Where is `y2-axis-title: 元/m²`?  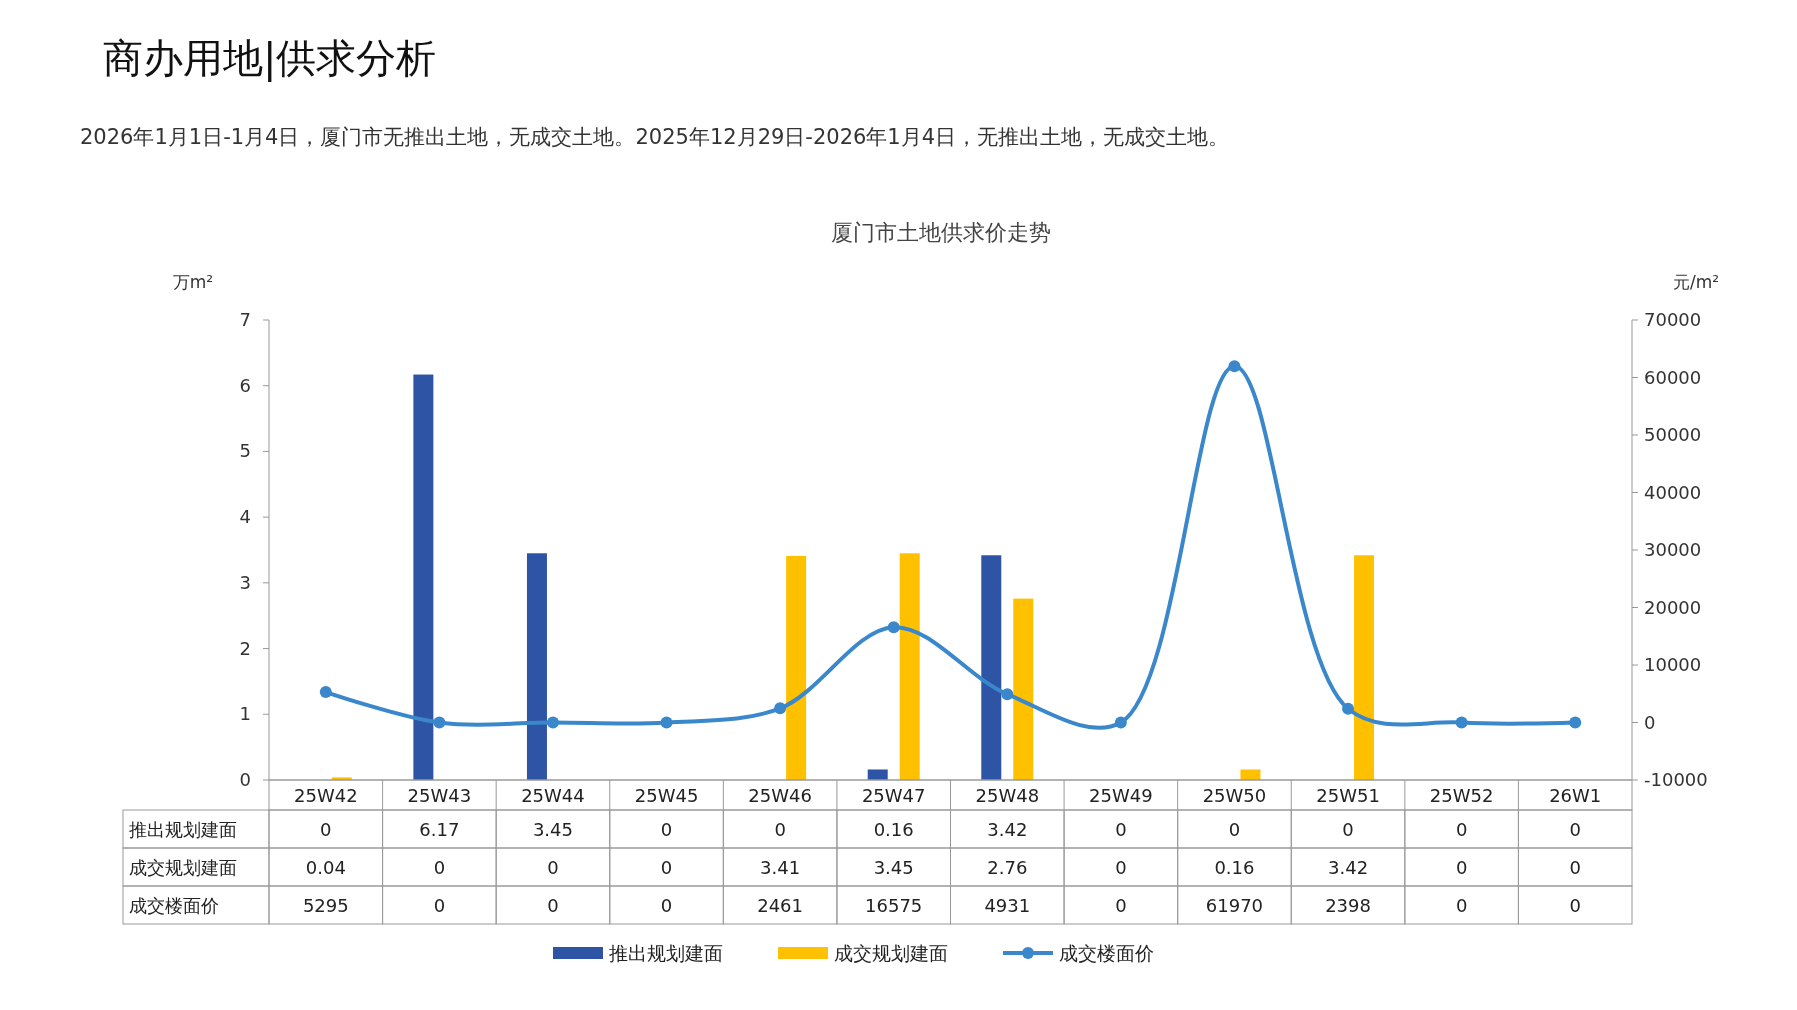
y2-axis-title: 元/m² is located at coordinates (1696, 282).